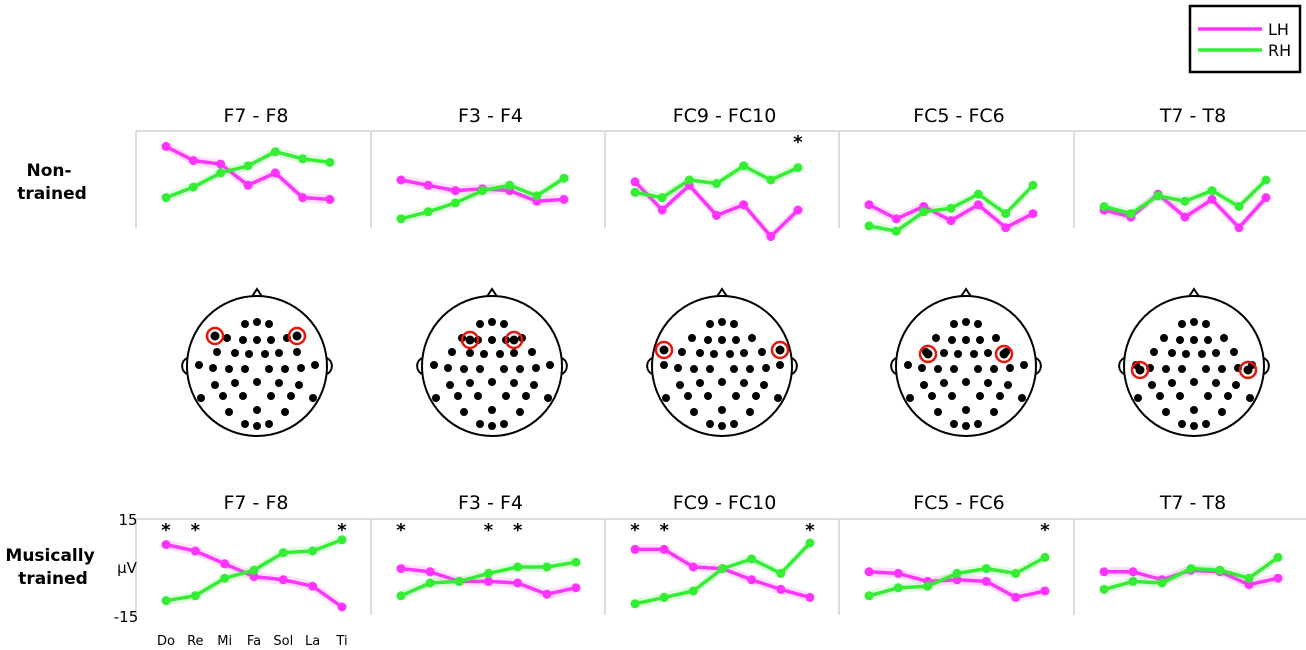  What do you see at coordinates (1194, 362) in the screenshot?
I see `head-map-t7-t8` at bounding box center [1194, 362].